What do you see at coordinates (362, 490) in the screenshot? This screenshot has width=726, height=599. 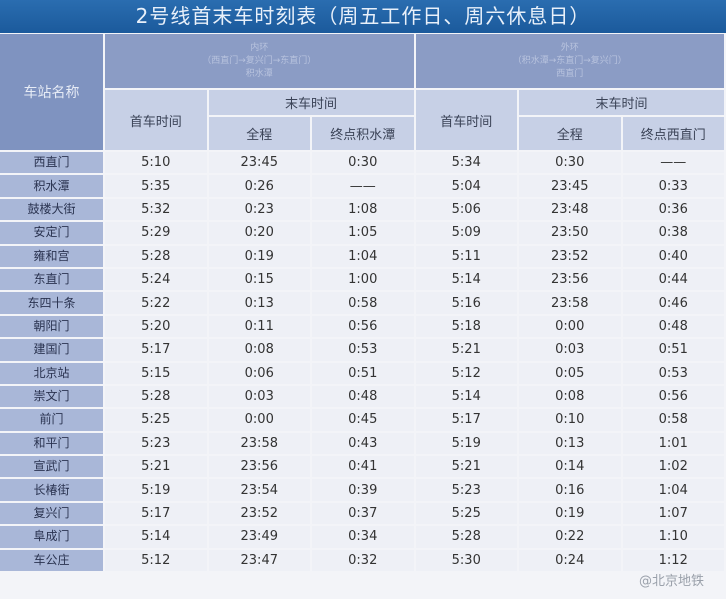 I see `table-row: 长椿街 5:19 23:54 0:39 5:23 0:16 1:04` at bounding box center [362, 490].